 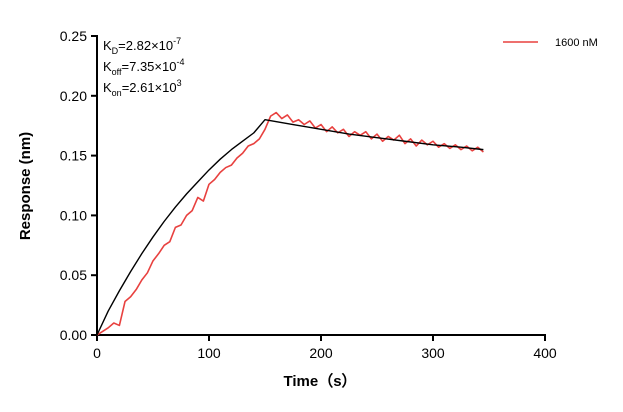 What do you see at coordinates (73, 215) in the screenshot?
I see `y-tick-label: 0.10` at bounding box center [73, 215].